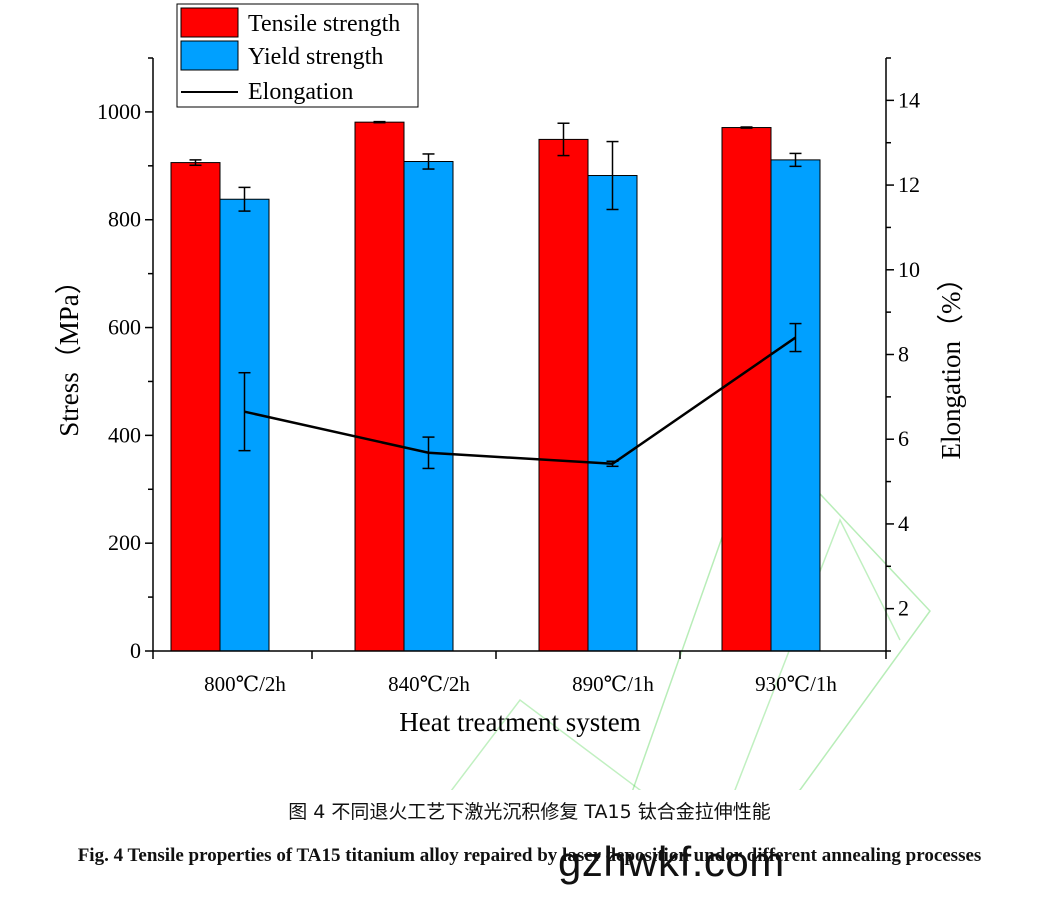 The width and height of the screenshot is (1059, 911). What do you see at coordinates (324, 24) in the screenshot?
I see `legend-label: Tensile strength` at bounding box center [324, 24].